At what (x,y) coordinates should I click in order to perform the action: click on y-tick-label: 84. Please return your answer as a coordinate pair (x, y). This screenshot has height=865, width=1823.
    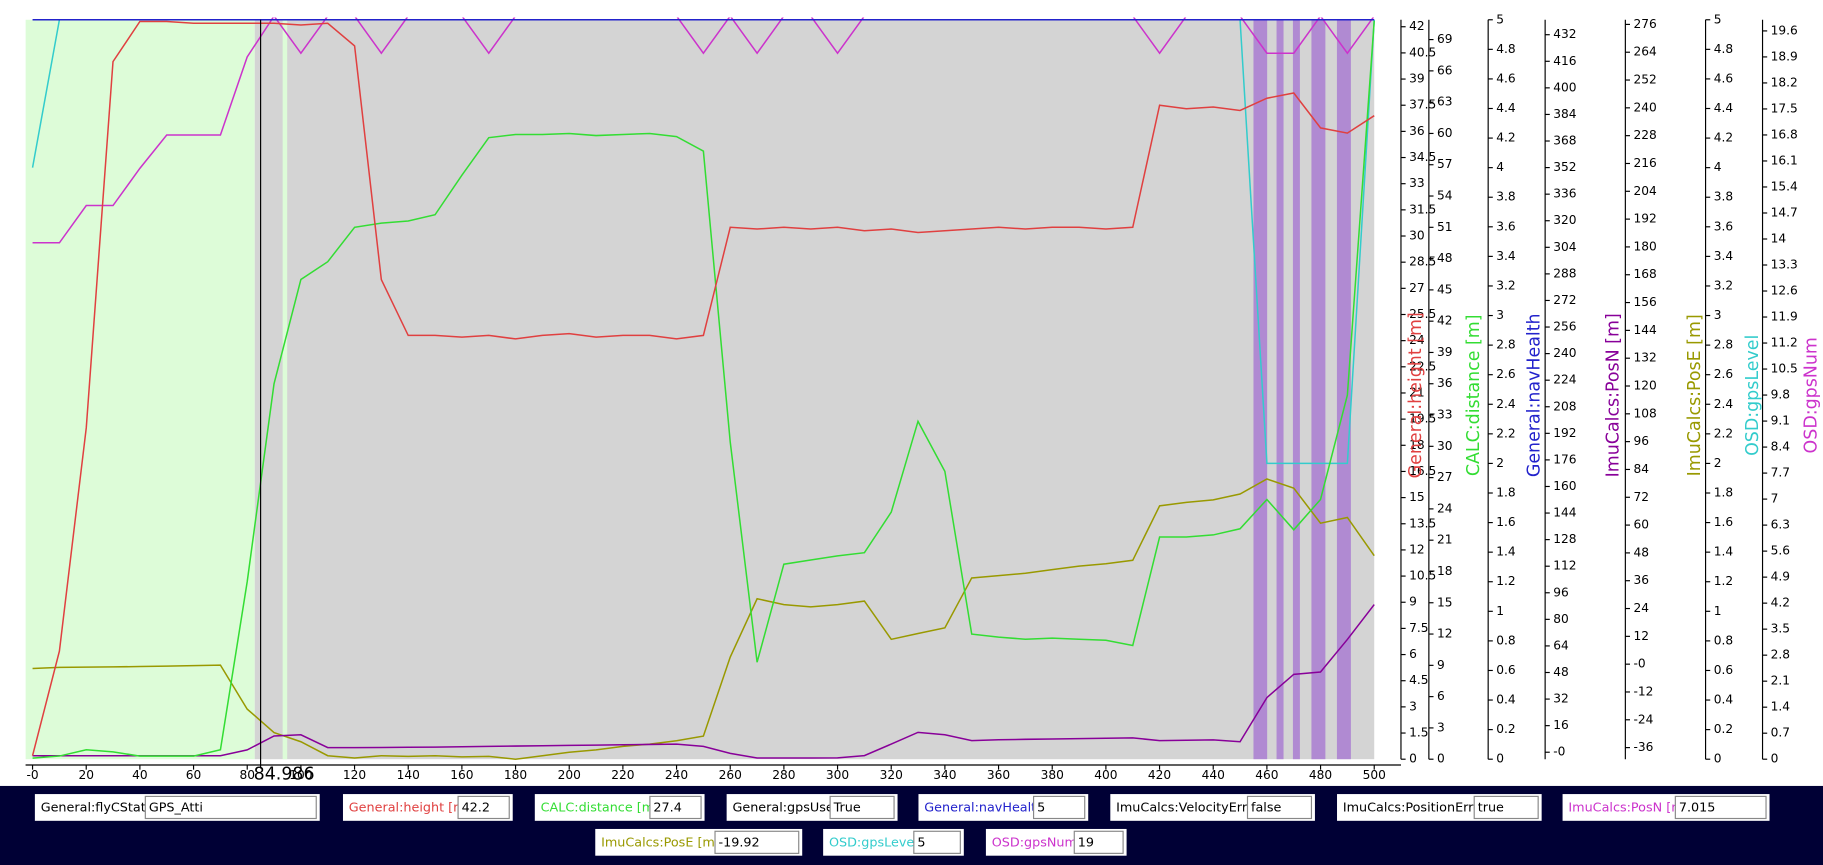
    Looking at the image, I should click on (1641, 469).